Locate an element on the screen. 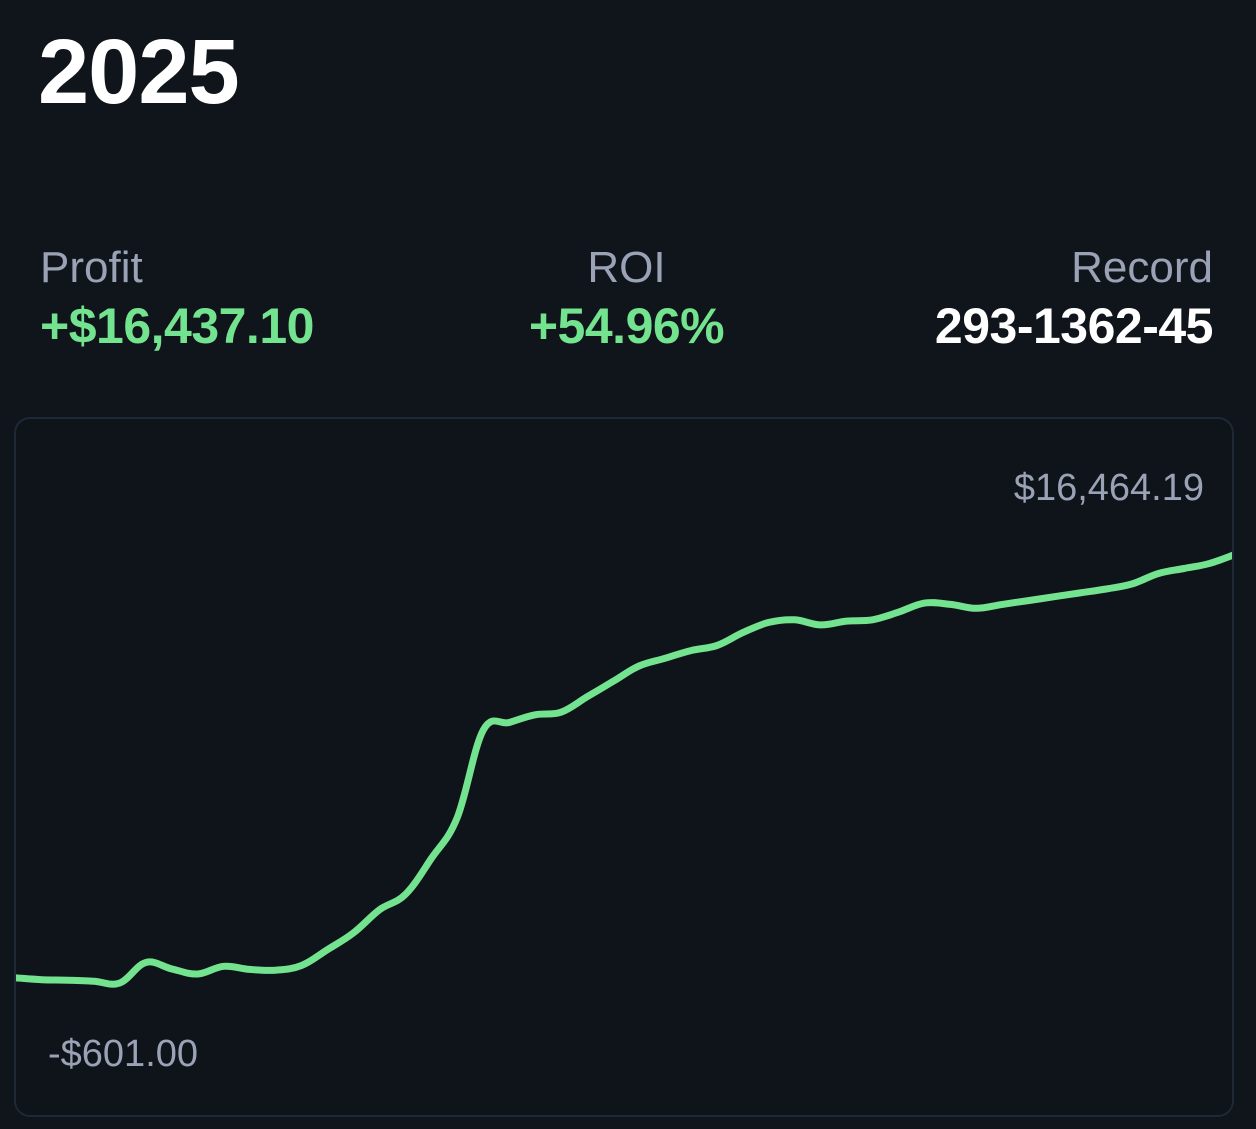 The height and width of the screenshot is (1129, 1256). roi-stat: ROI +54.96% is located at coordinates (626, 299).